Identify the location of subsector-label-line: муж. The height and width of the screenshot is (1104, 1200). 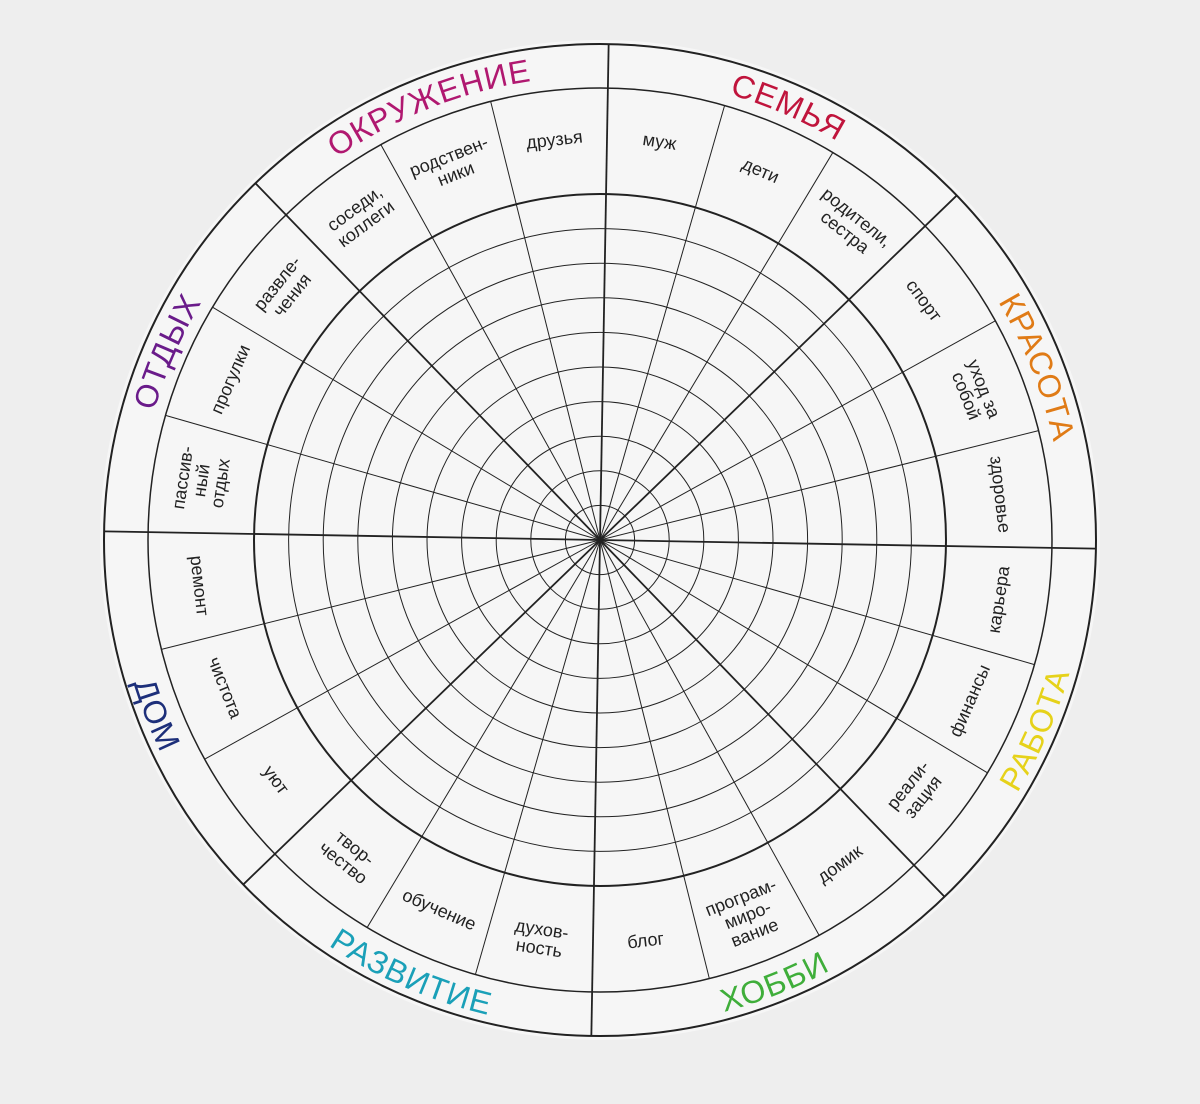
(659, 141).